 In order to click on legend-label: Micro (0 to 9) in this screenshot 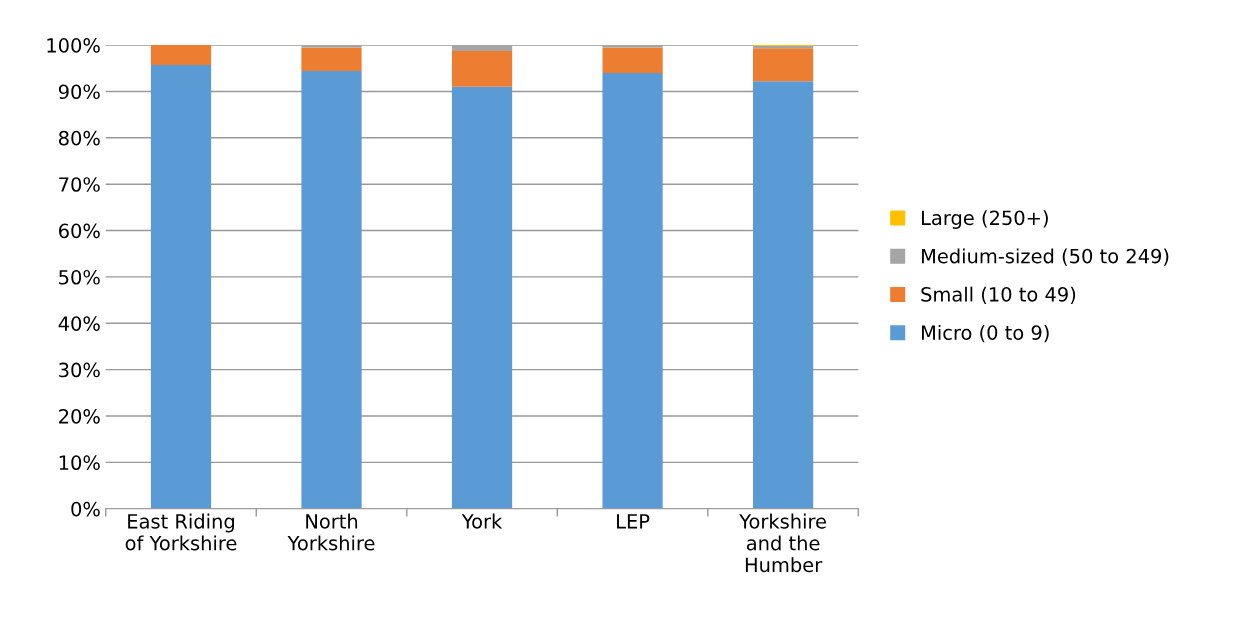, I will do `click(985, 333)`.